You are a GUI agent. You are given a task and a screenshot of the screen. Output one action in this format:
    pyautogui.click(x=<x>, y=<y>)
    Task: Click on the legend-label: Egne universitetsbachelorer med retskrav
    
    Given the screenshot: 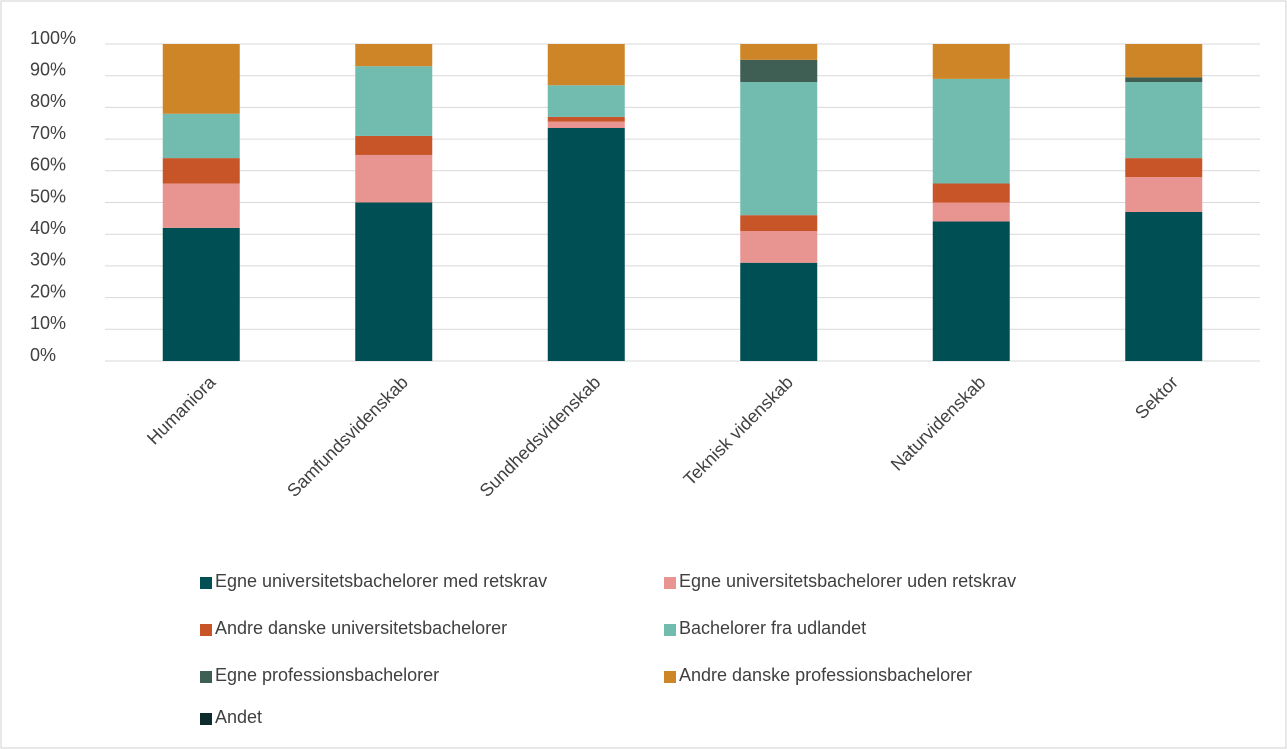 What is the action you would take?
    pyautogui.click(x=381, y=581)
    